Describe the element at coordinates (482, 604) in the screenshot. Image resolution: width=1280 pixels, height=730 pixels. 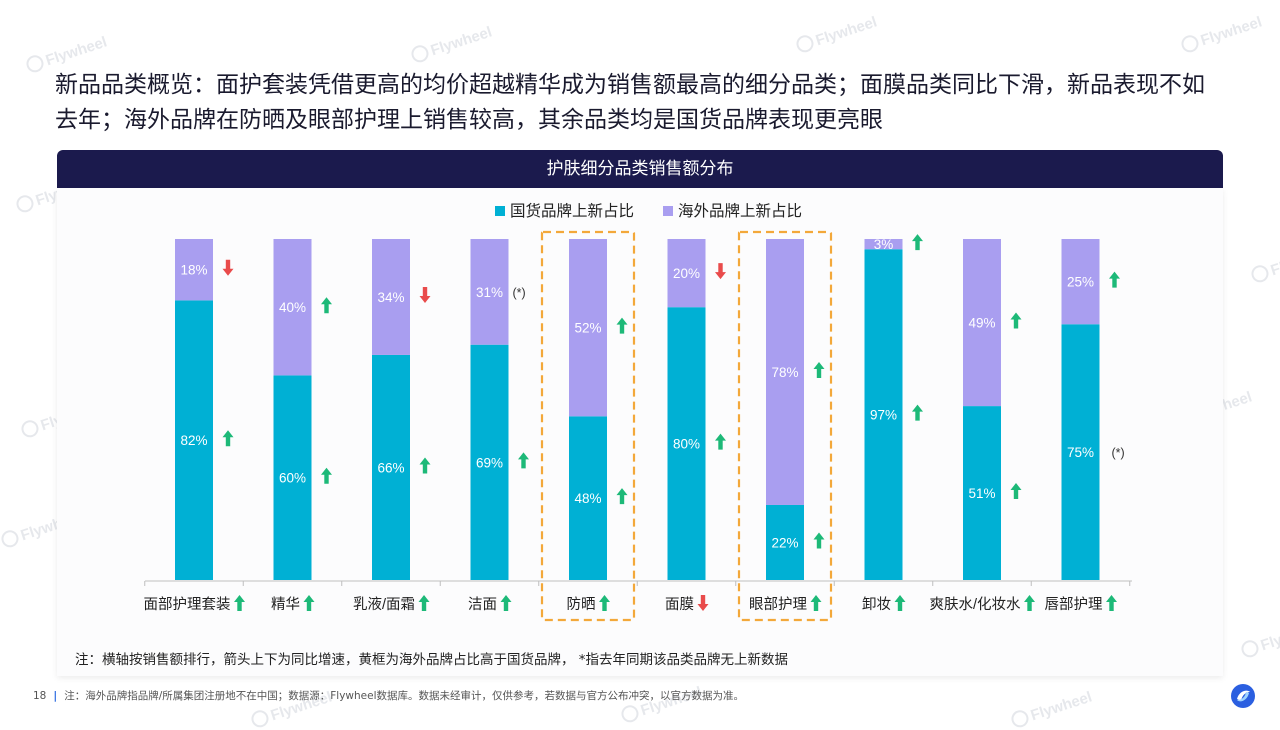
I see `x-tick-label-4: 洁面` at that location.